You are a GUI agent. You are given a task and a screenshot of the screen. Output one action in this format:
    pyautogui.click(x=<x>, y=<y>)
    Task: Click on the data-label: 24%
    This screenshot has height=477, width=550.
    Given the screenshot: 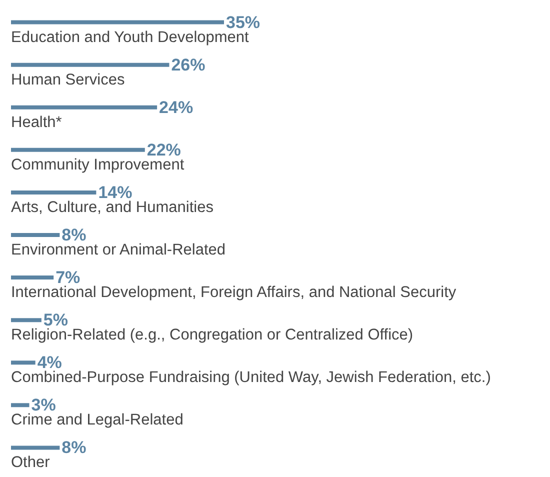 What is the action you would take?
    pyautogui.click(x=176, y=107)
    